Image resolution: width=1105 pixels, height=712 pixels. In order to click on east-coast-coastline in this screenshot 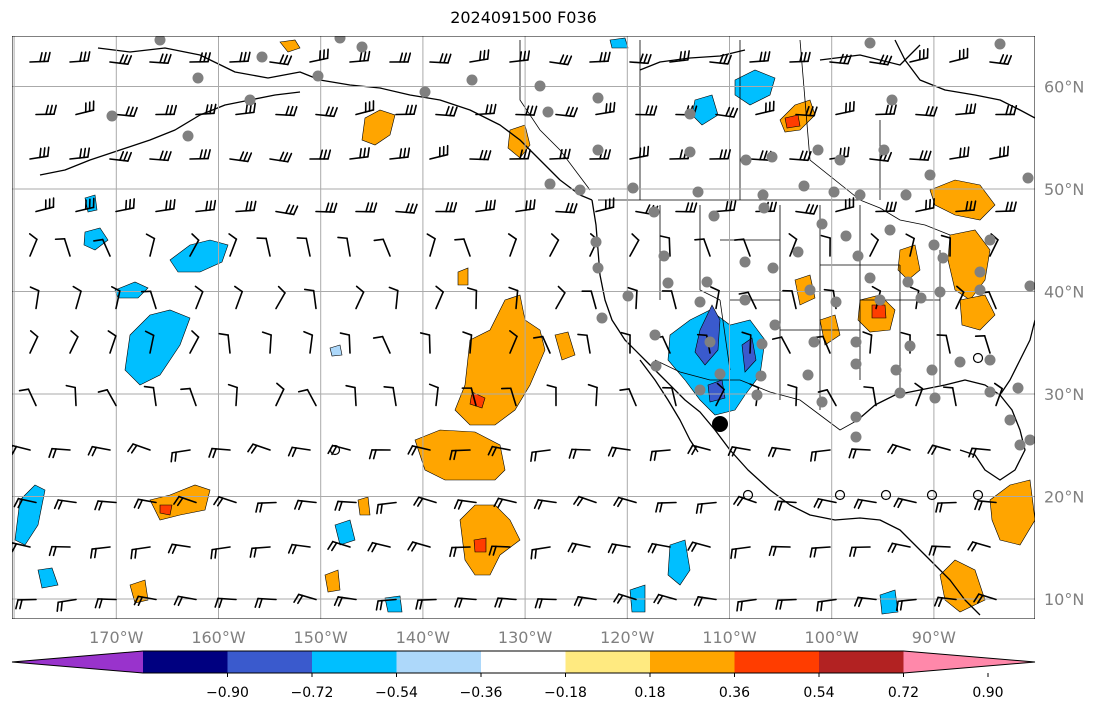, I will do `click(1017, 357)`.